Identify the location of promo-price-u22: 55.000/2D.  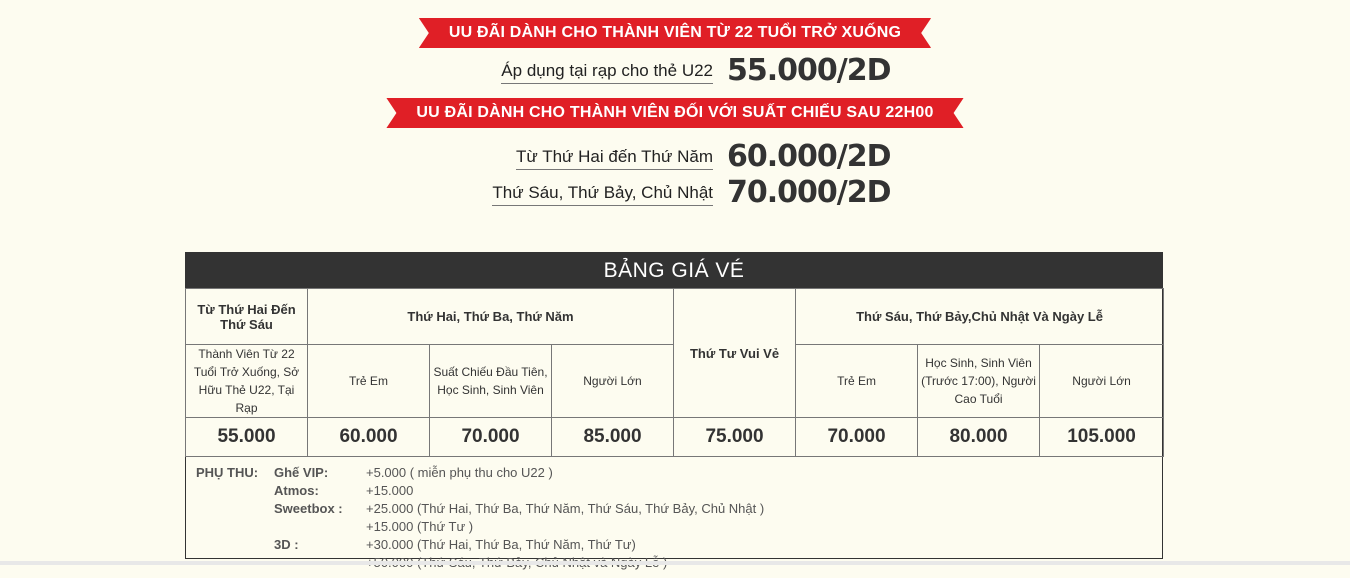
(809, 70).